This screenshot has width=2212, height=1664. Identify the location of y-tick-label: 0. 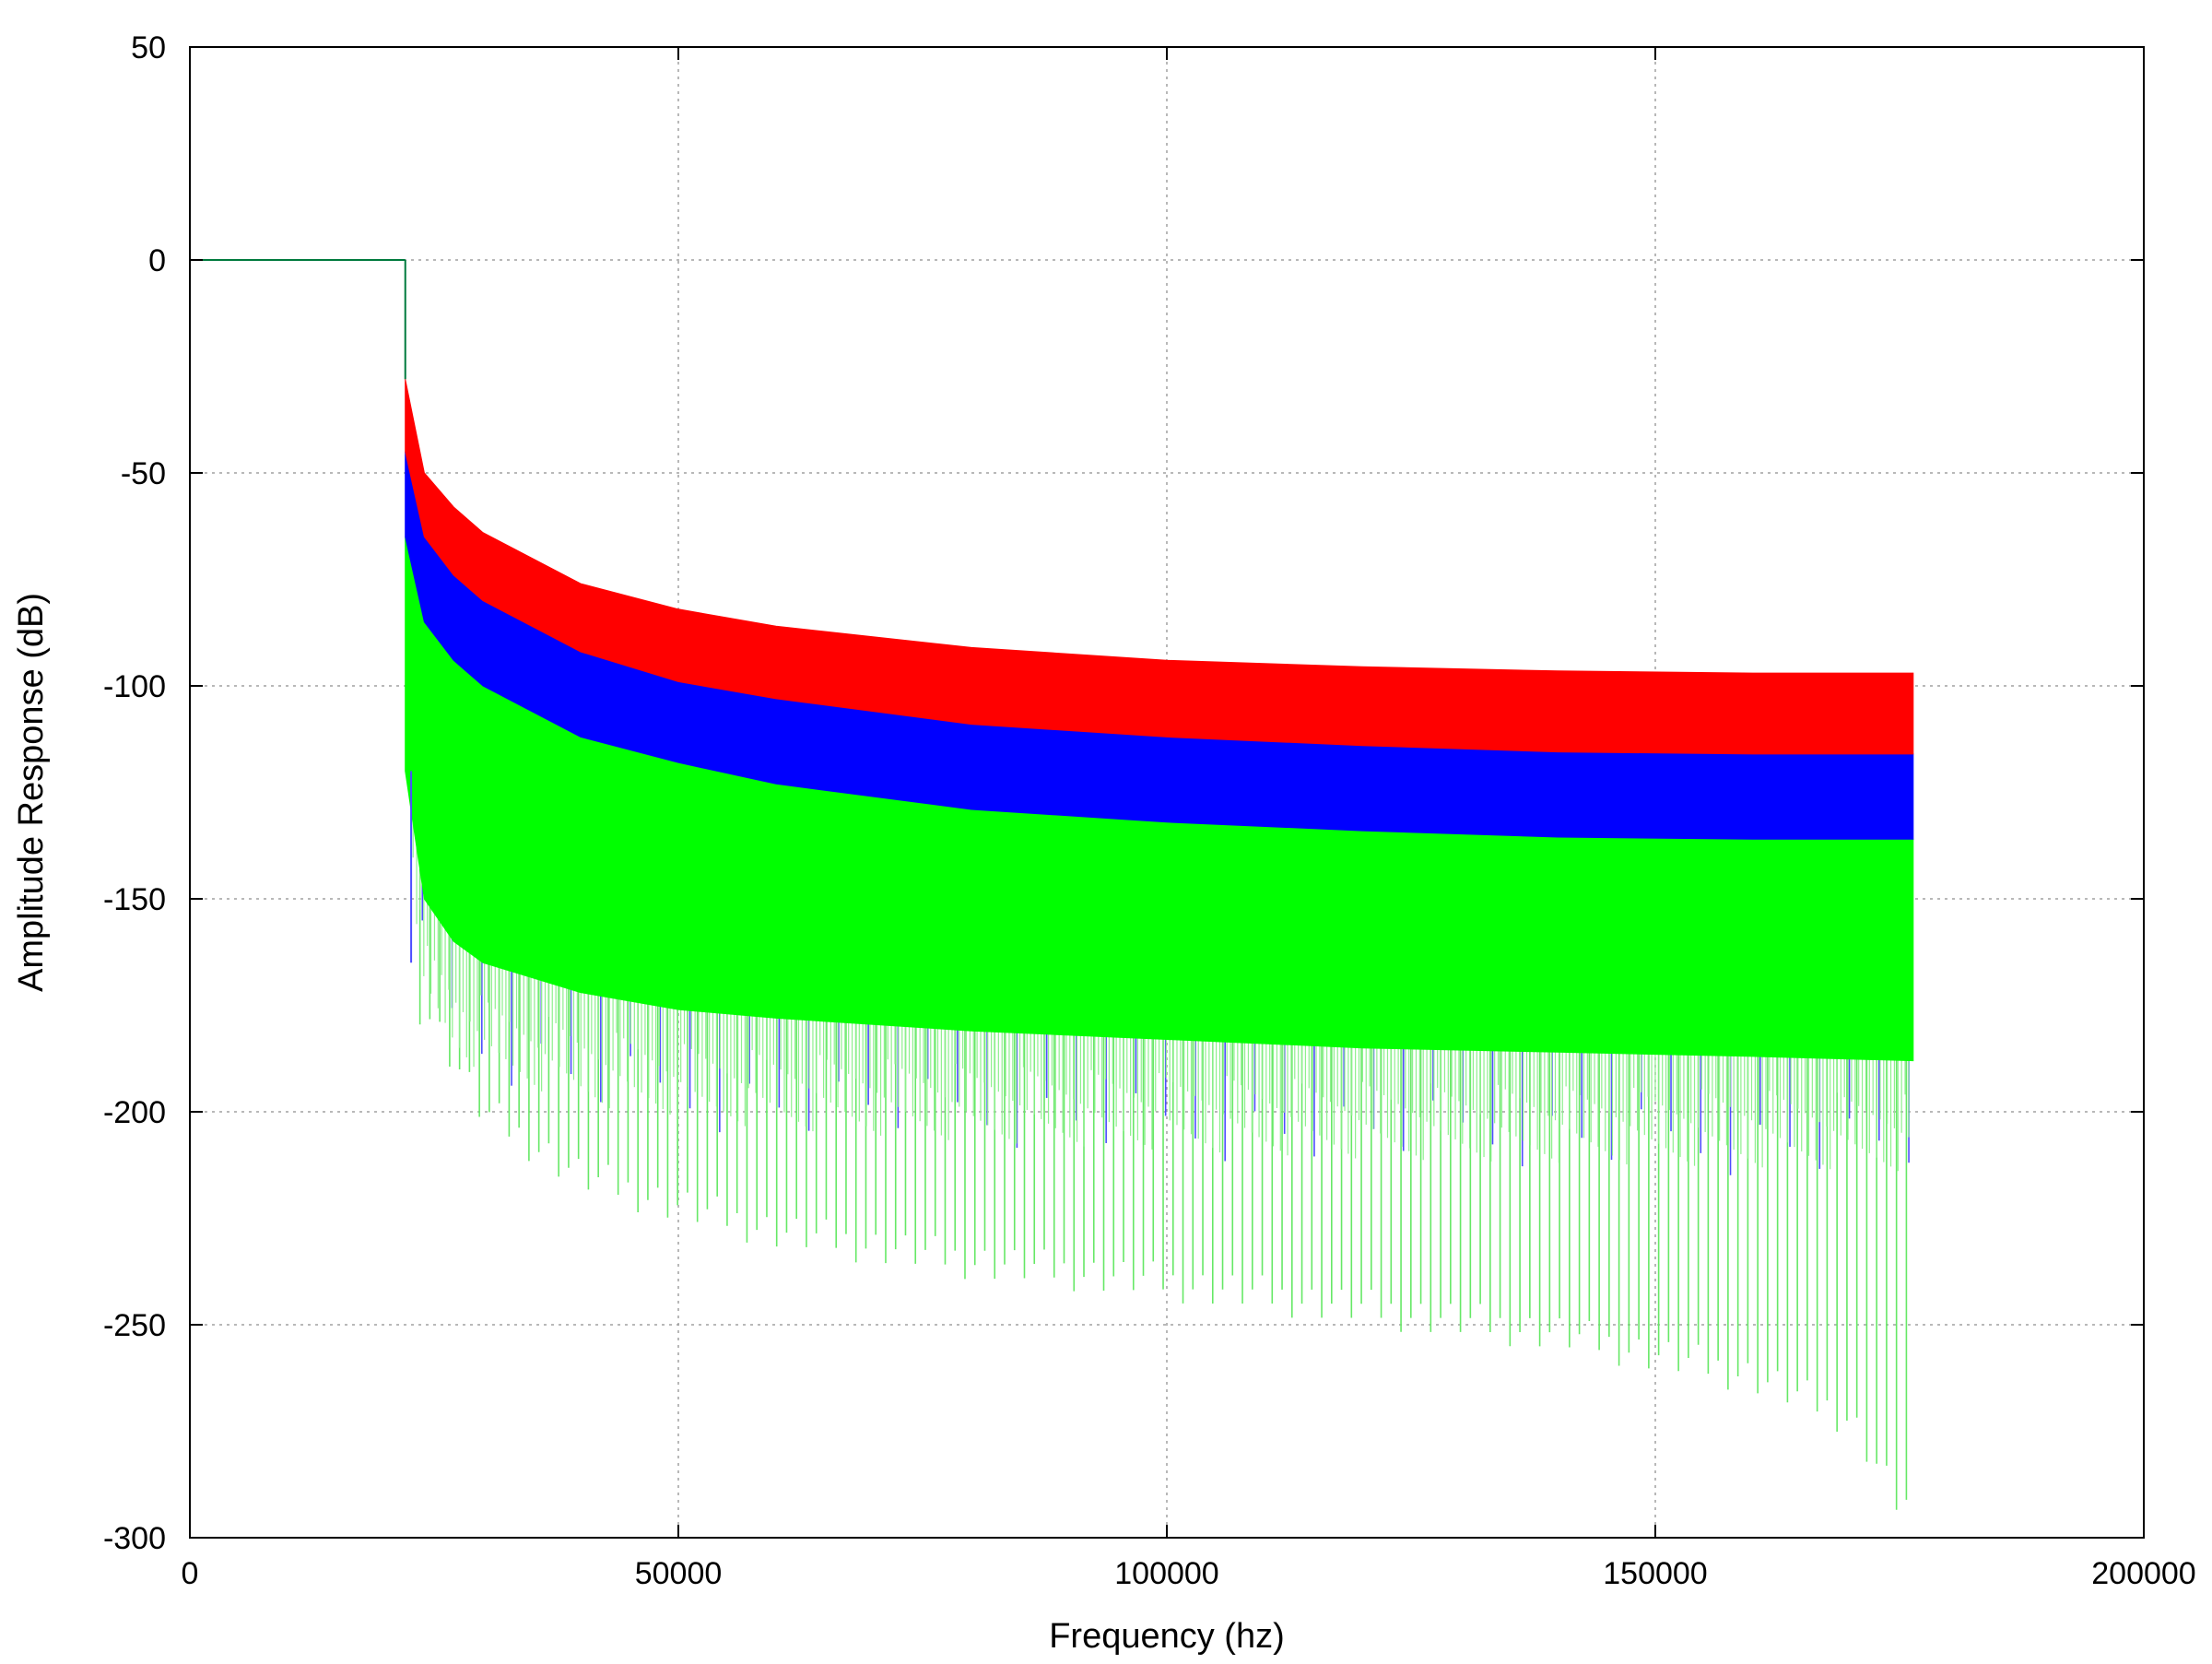
(157, 260).